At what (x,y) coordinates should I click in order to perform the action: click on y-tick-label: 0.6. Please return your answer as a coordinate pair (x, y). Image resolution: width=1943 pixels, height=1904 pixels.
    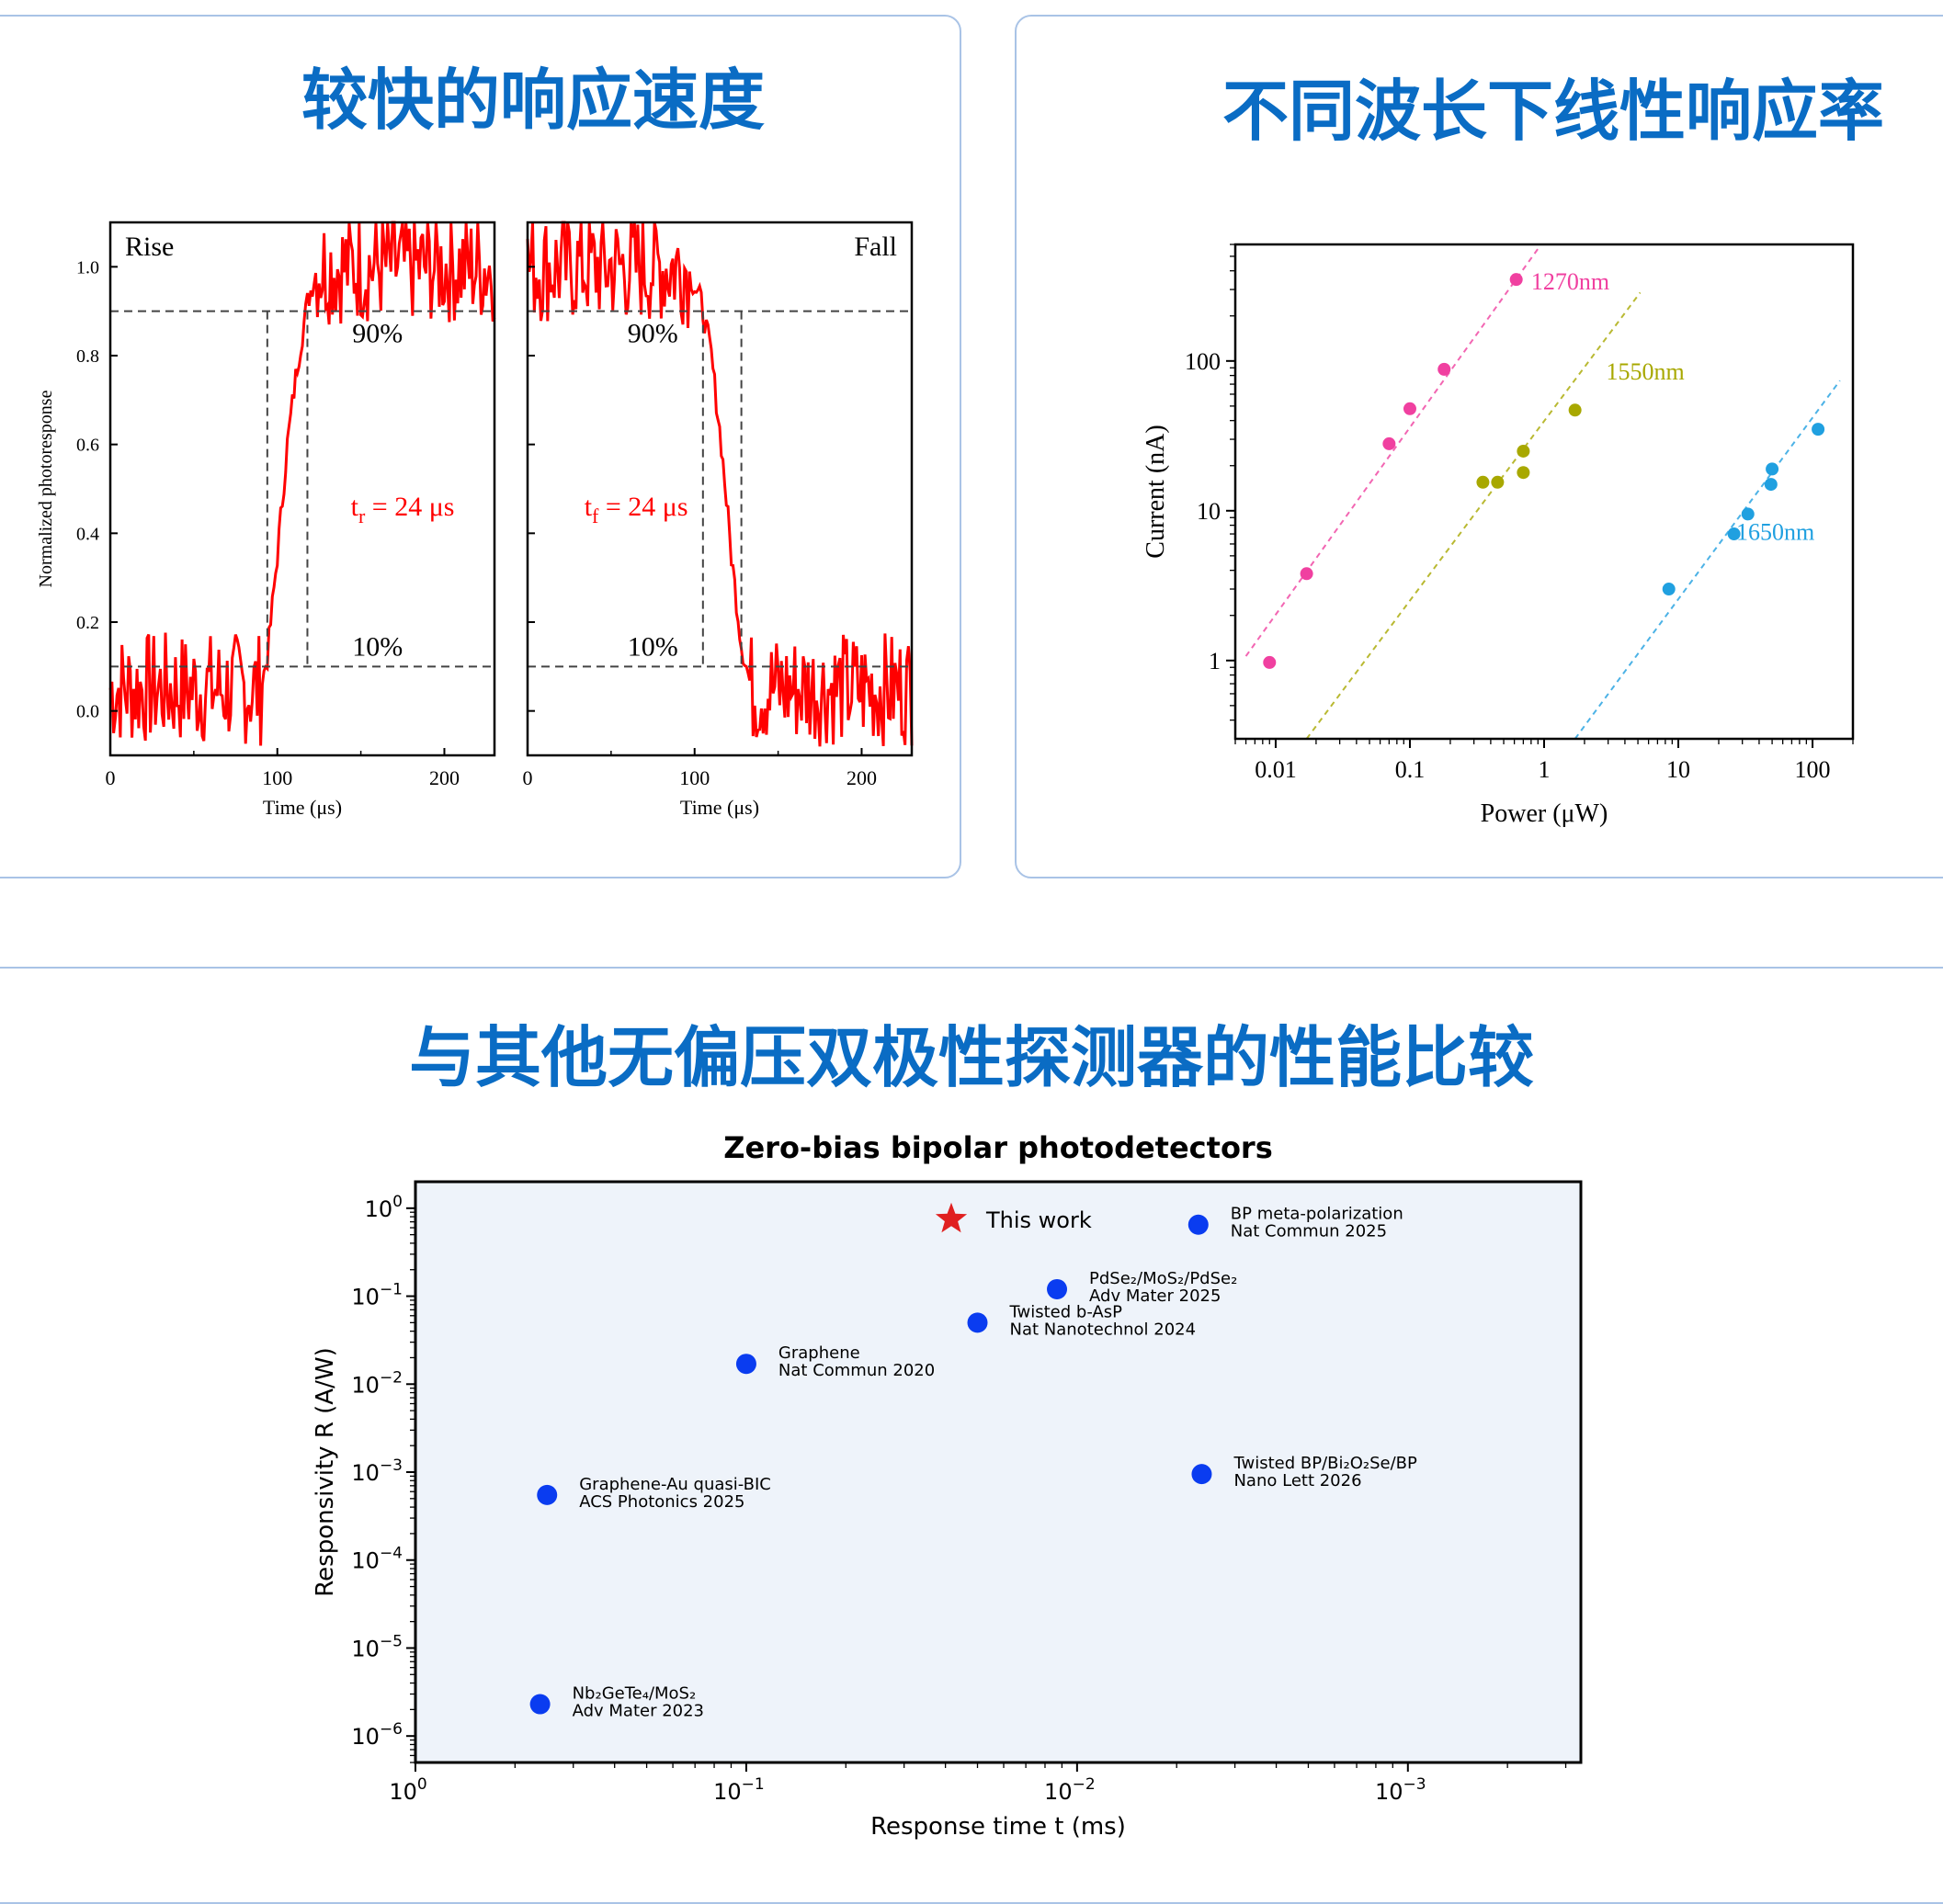
    Looking at the image, I should click on (87, 446).